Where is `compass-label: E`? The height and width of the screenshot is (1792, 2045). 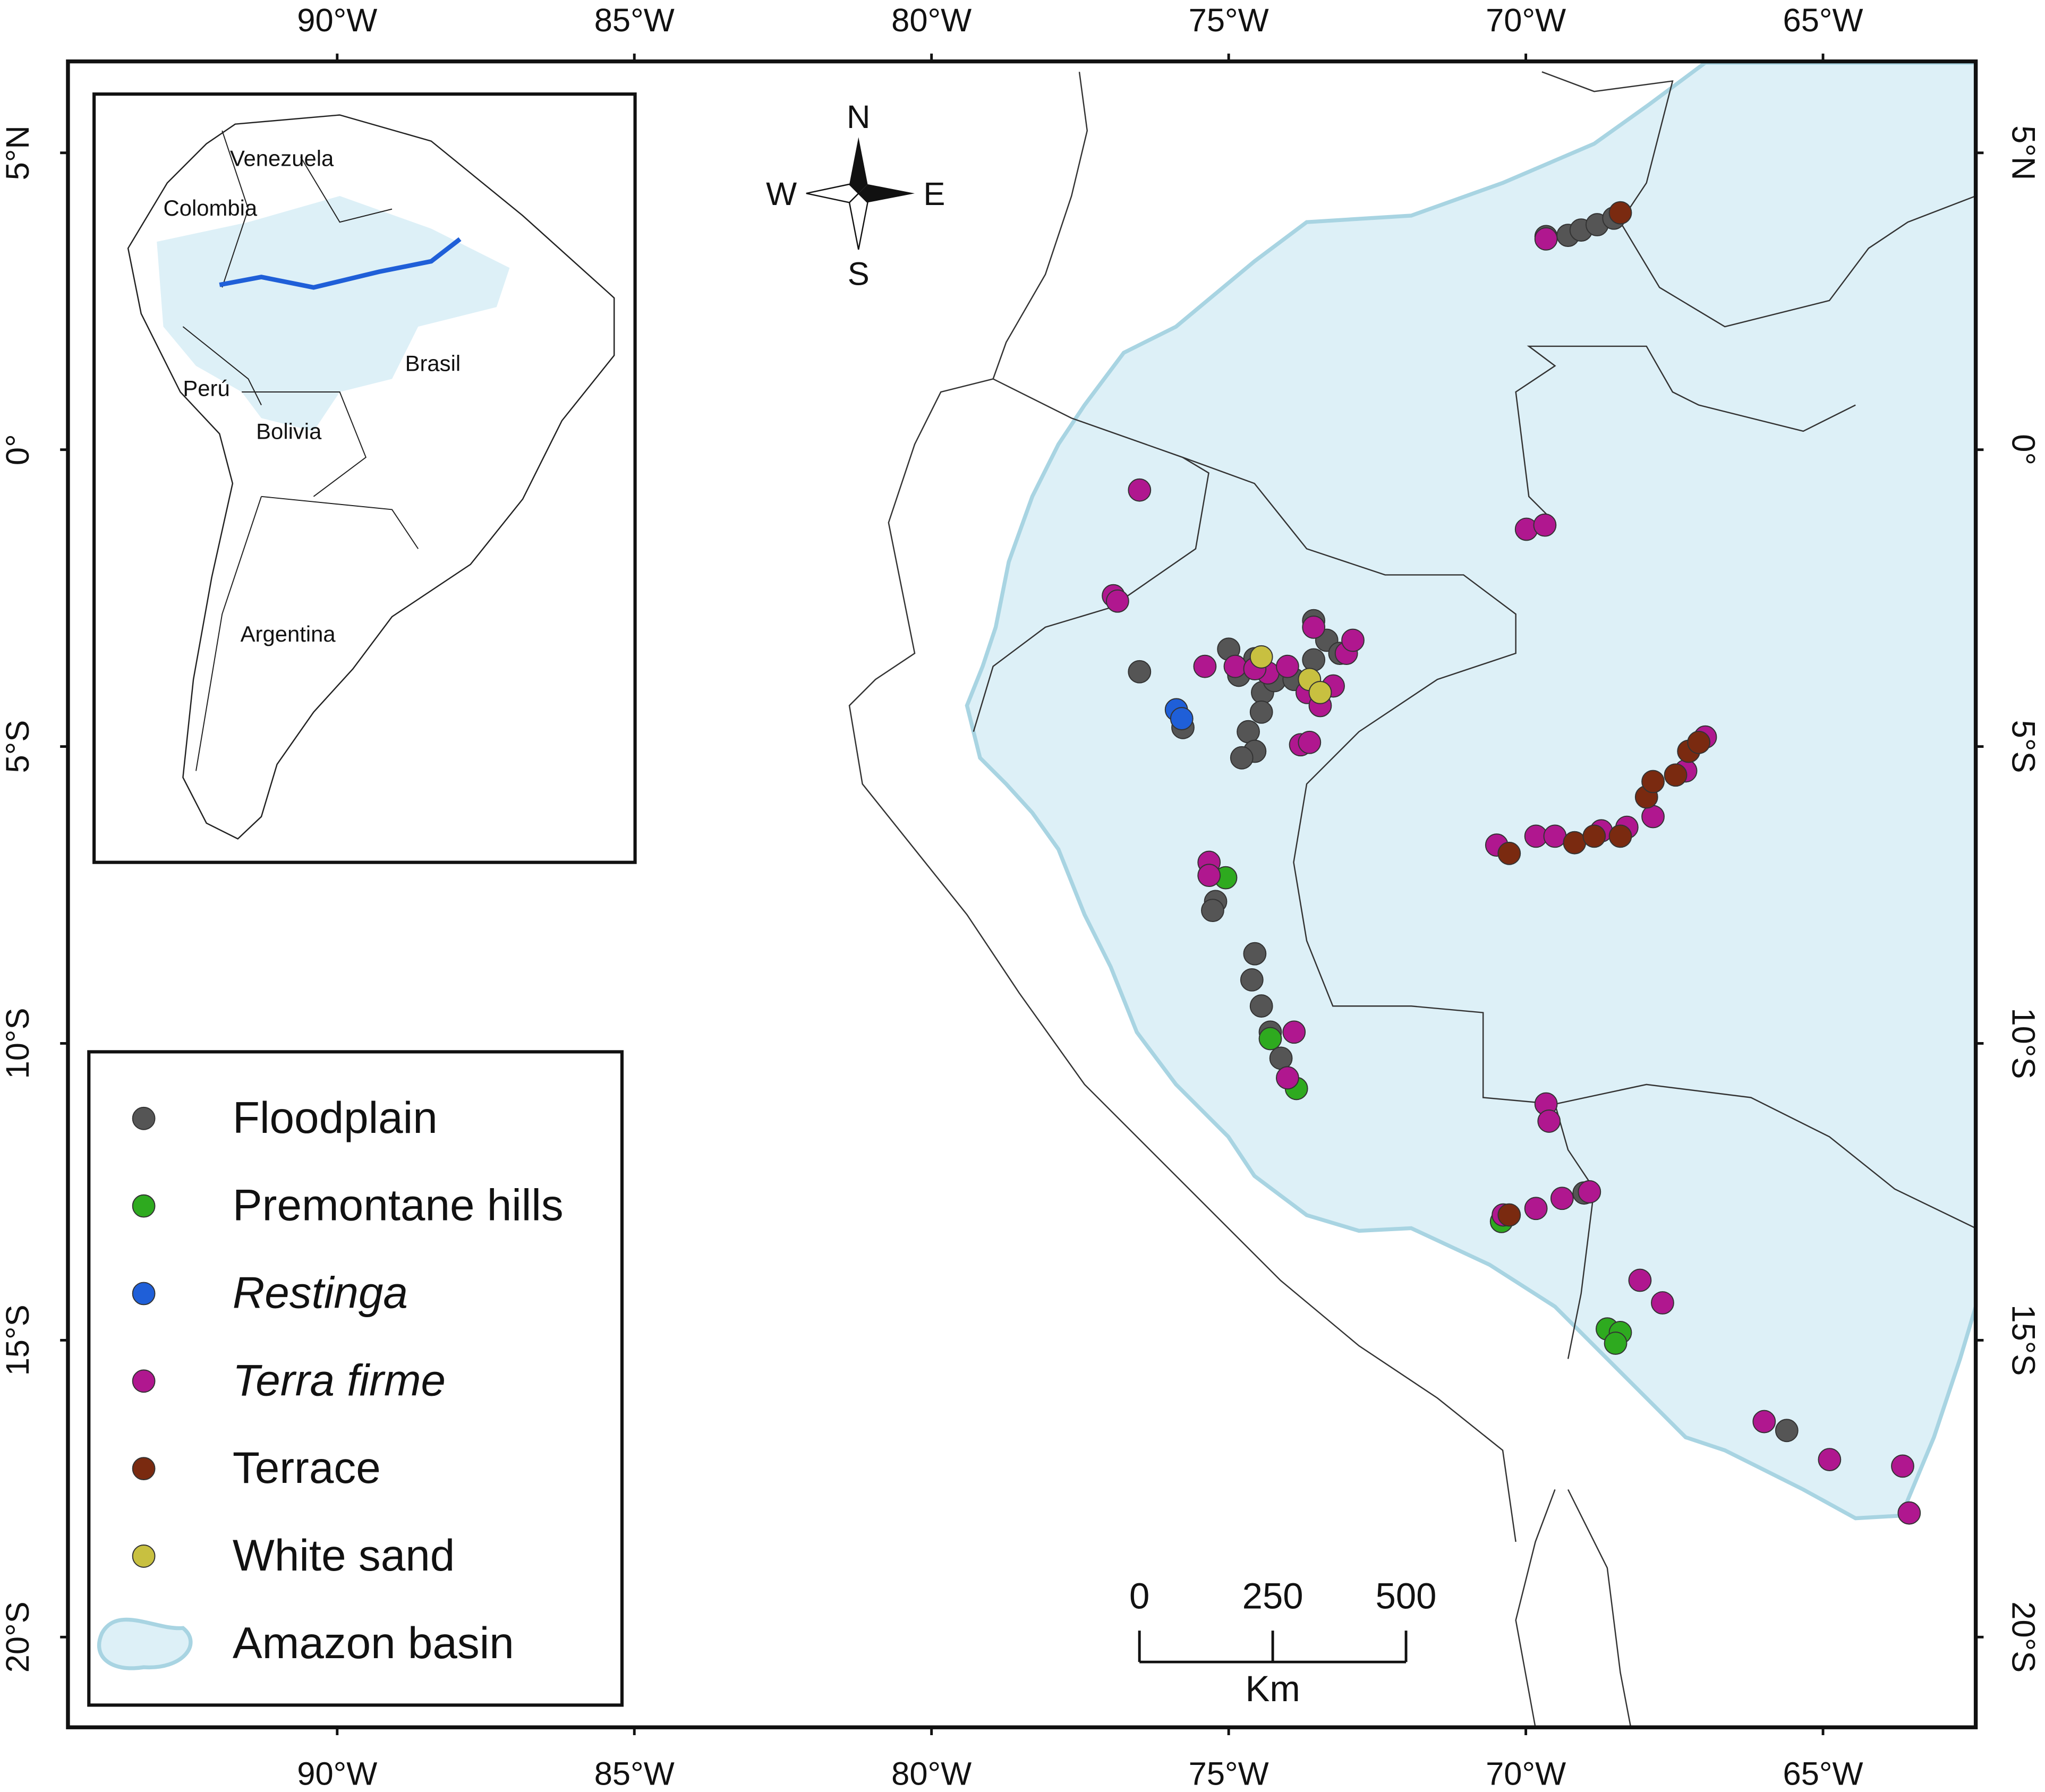
compass-label: E is located at coordinates (934, 194).